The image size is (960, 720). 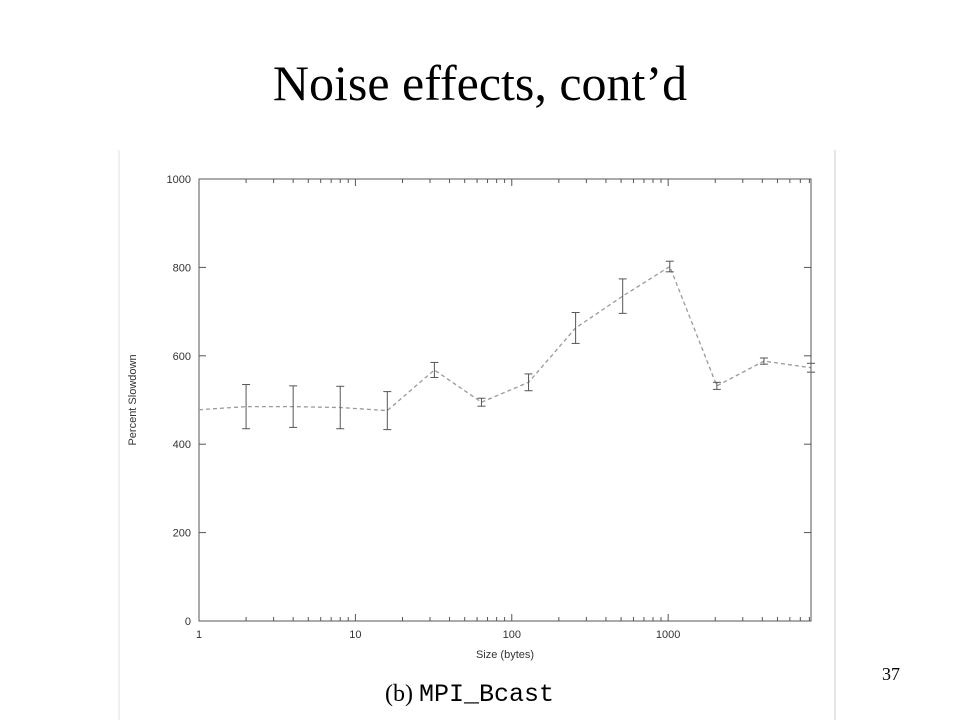 I want to click on x-tick-label: 100, so click(x=512, y=635).